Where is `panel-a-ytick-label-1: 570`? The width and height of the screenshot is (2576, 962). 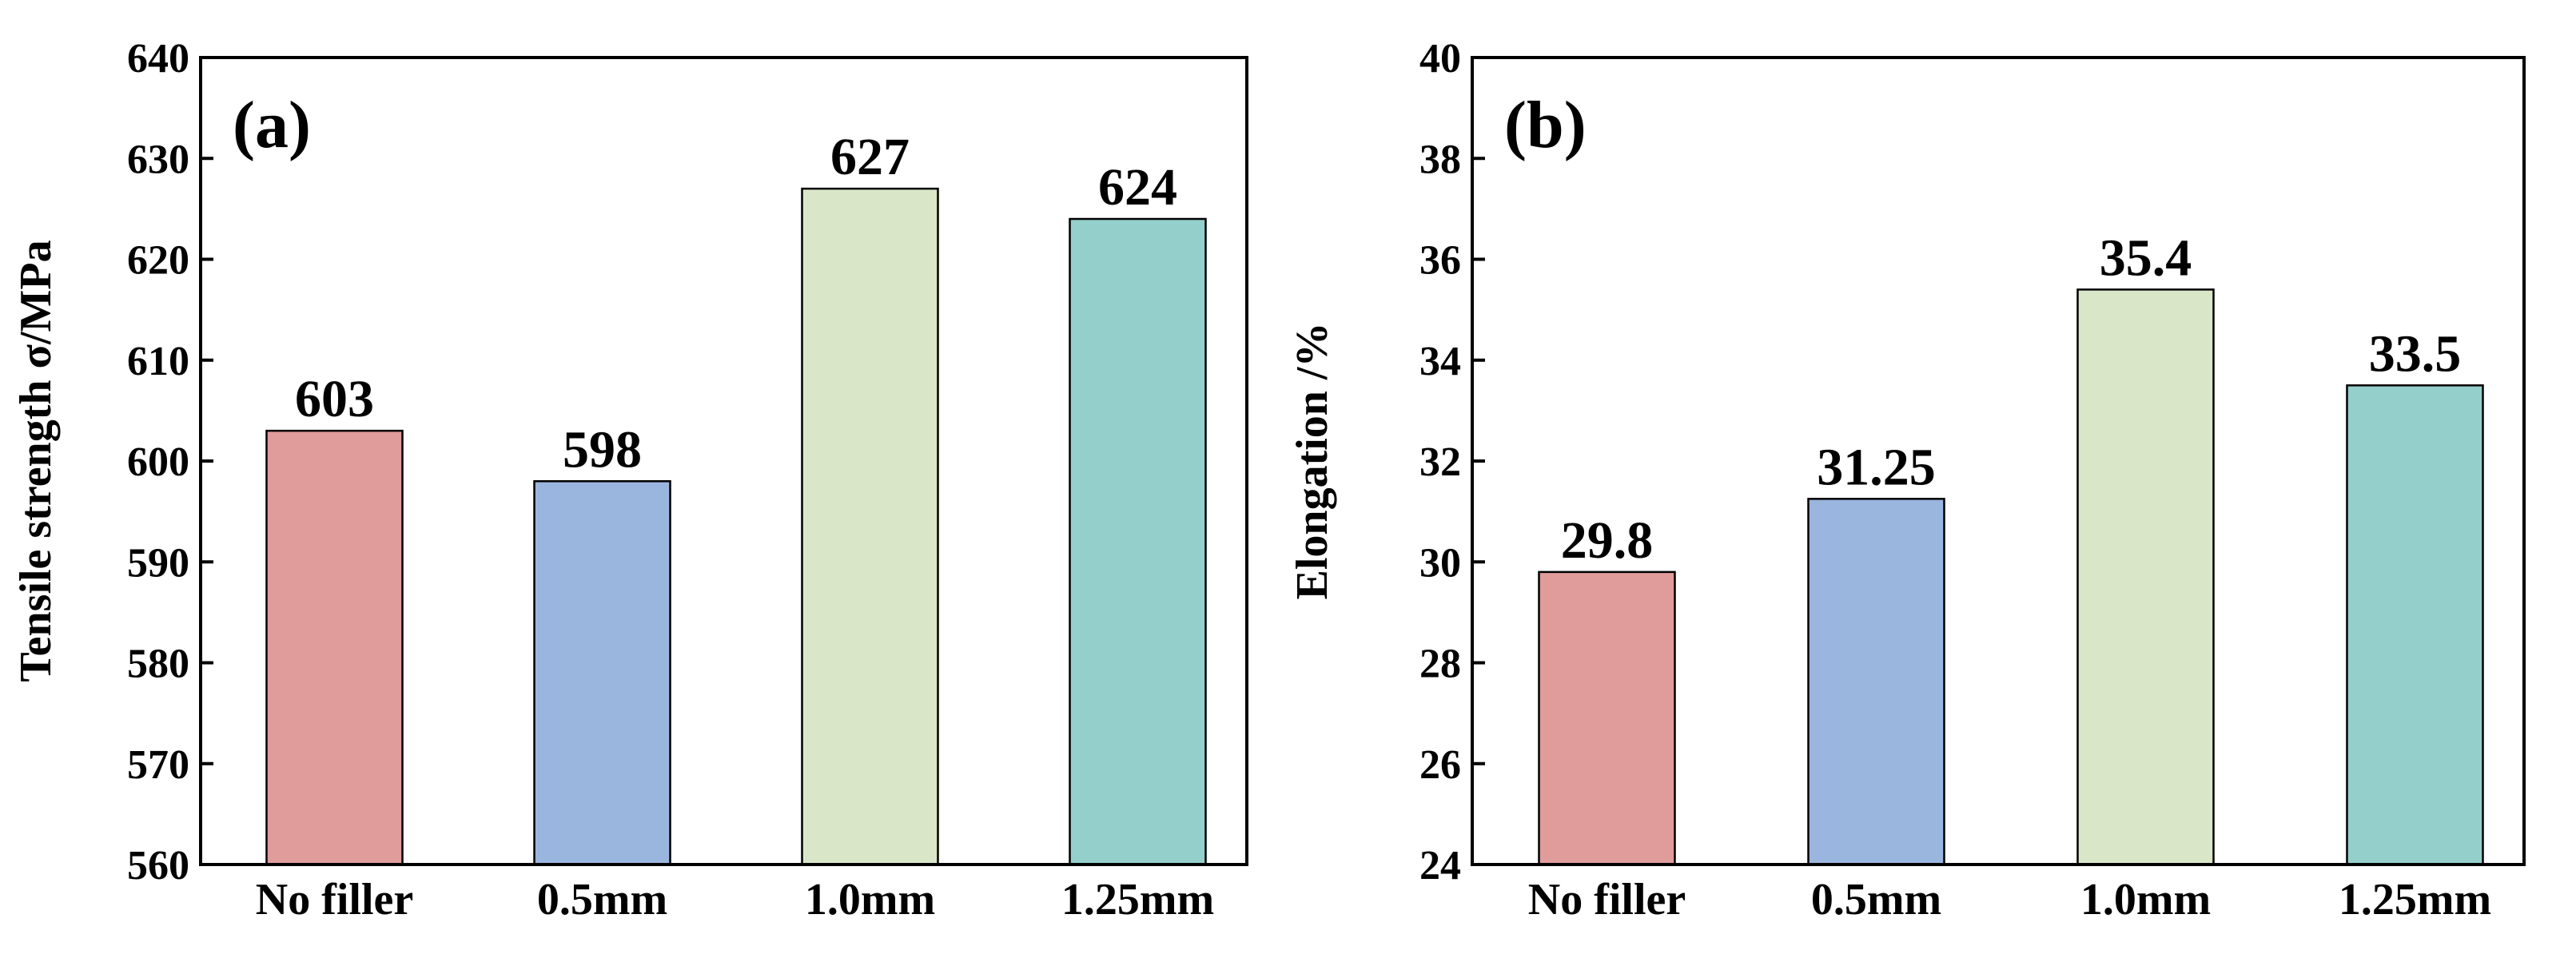 panel-a-ytick-label-1: 570 is located at coordinates (158, 765).